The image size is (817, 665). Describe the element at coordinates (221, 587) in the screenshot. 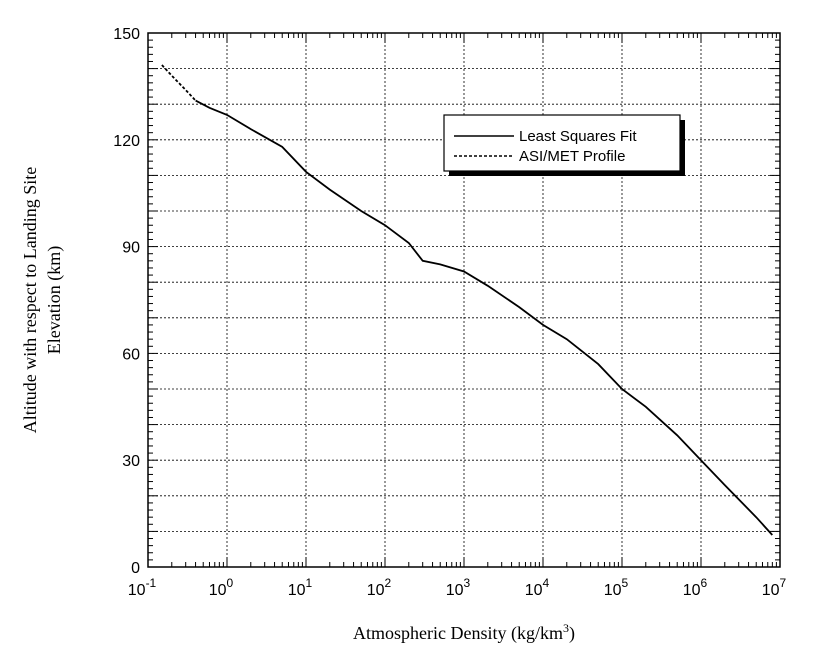

I see `x-tick-label: 10⁰` at that location.